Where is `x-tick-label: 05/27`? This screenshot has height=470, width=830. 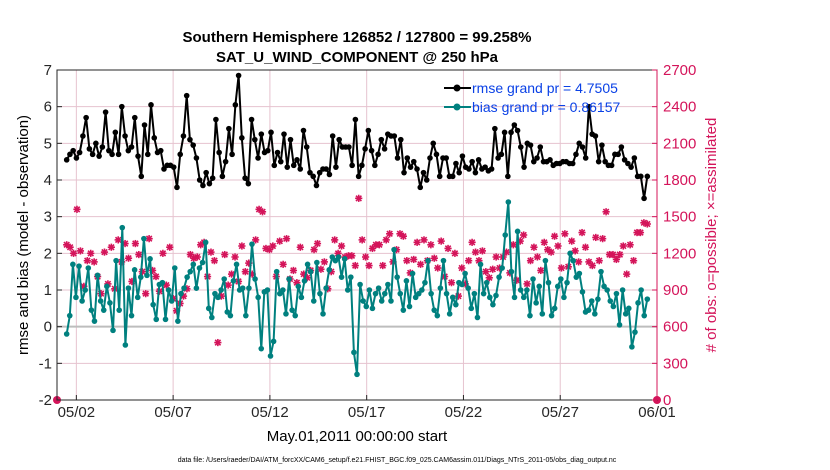 x-tick-label: 05/27 is located at coordinates (560, 412).